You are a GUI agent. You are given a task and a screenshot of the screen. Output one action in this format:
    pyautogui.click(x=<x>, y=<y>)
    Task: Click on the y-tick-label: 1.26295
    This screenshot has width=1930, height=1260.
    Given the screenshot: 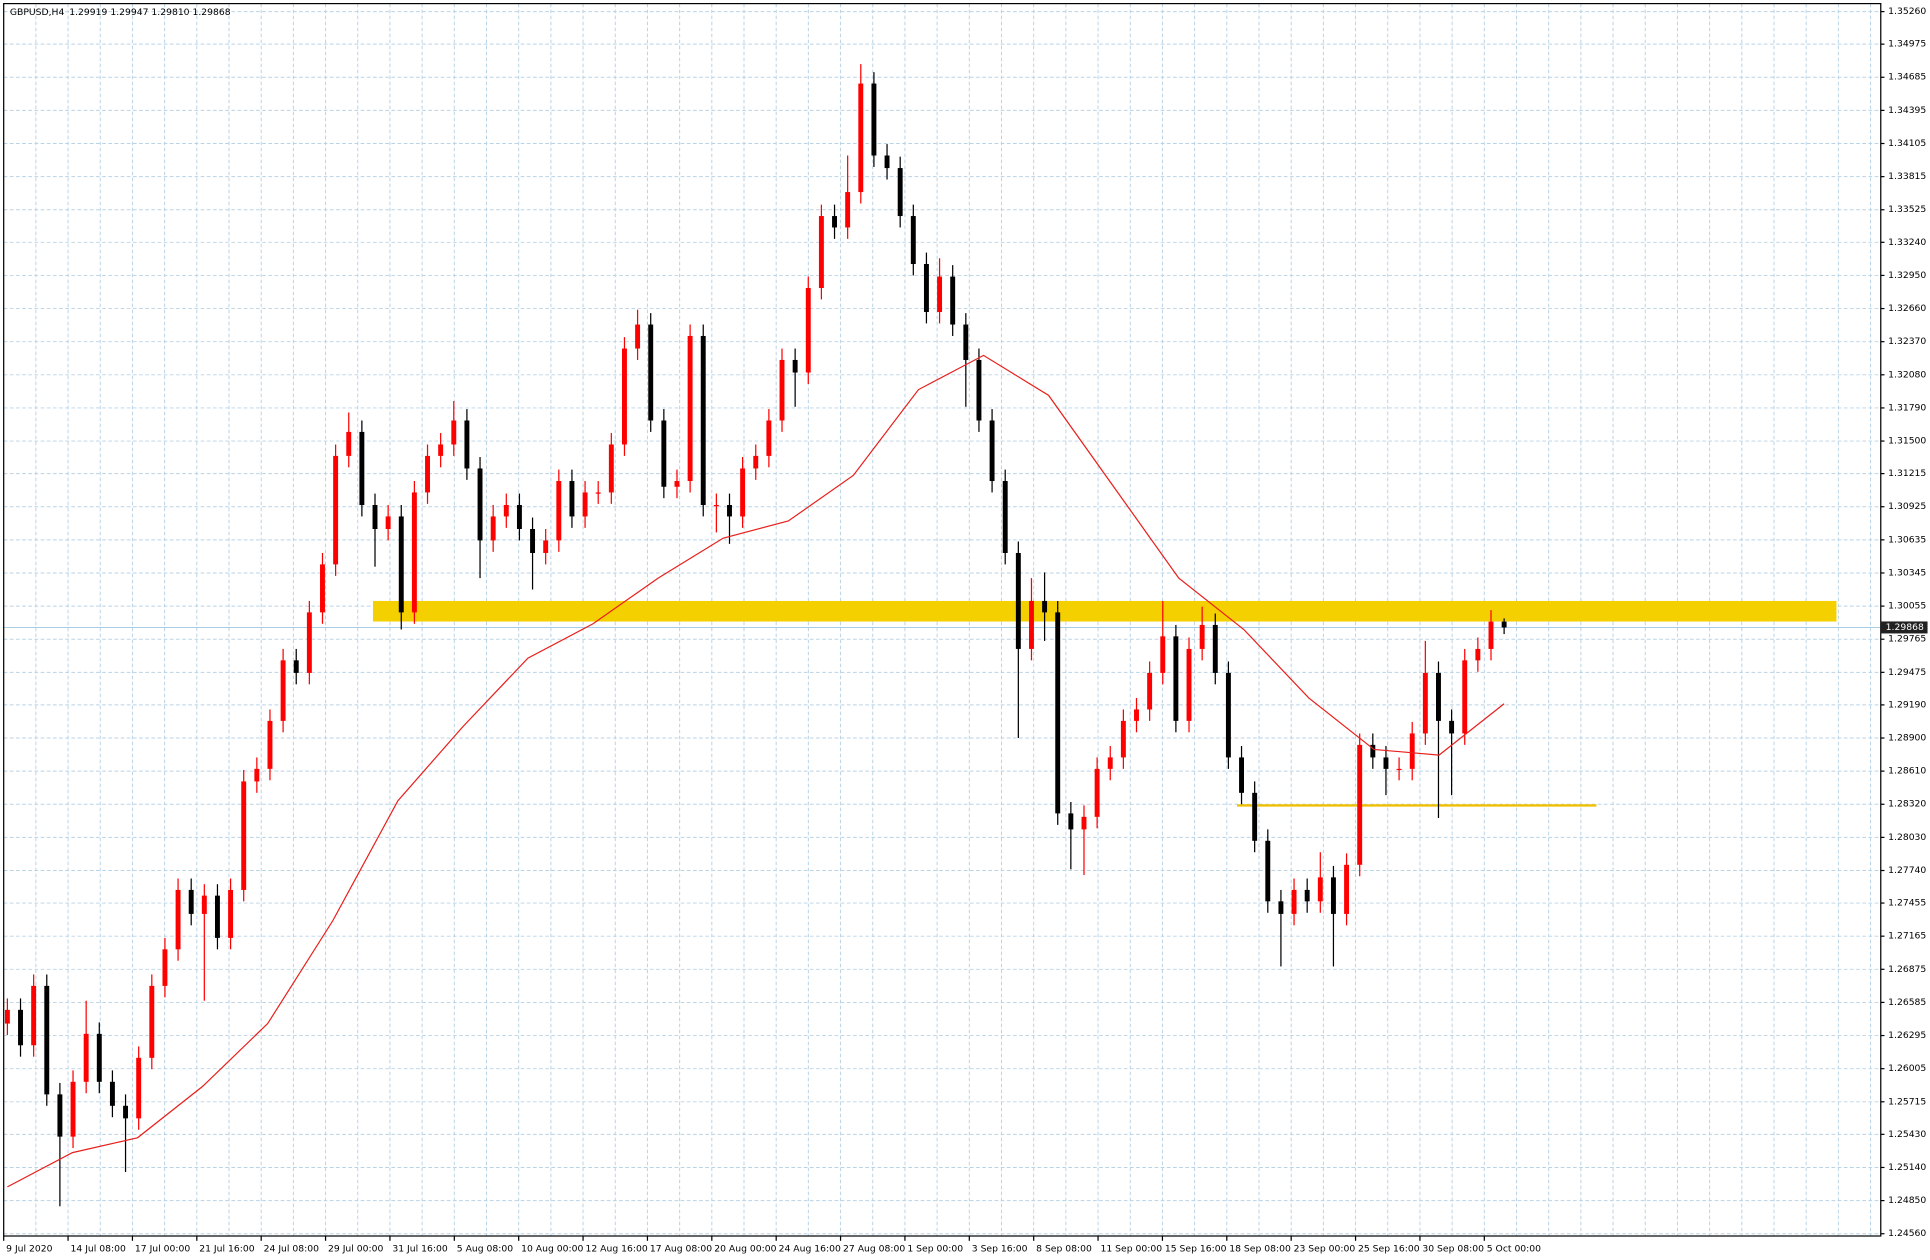 What is the action you would take?
    pyautogui.click(x=1907, y=1036)
    